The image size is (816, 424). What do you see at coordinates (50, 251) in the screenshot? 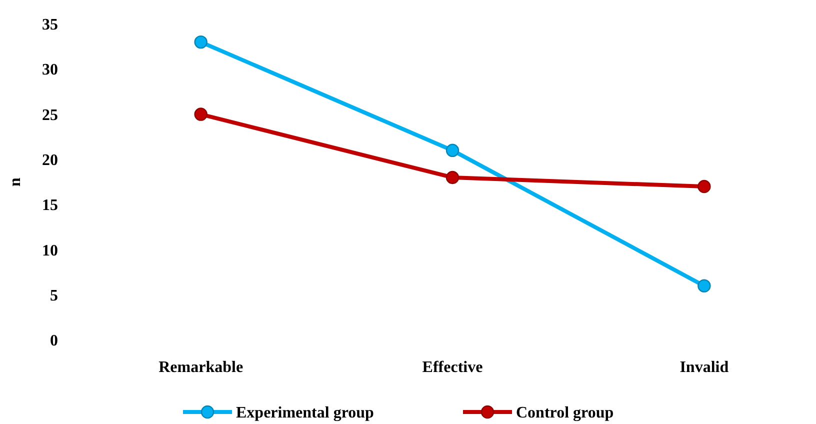
I see `y-tick-label: 10` at bounding box center [50, 251].